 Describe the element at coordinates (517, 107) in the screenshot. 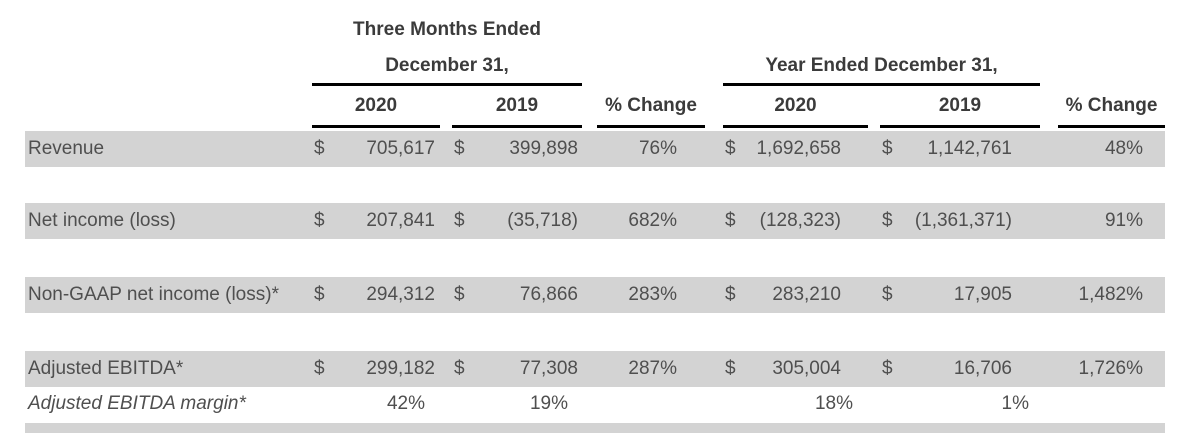

I see `column-header-tm-2019: 2019` at that location.